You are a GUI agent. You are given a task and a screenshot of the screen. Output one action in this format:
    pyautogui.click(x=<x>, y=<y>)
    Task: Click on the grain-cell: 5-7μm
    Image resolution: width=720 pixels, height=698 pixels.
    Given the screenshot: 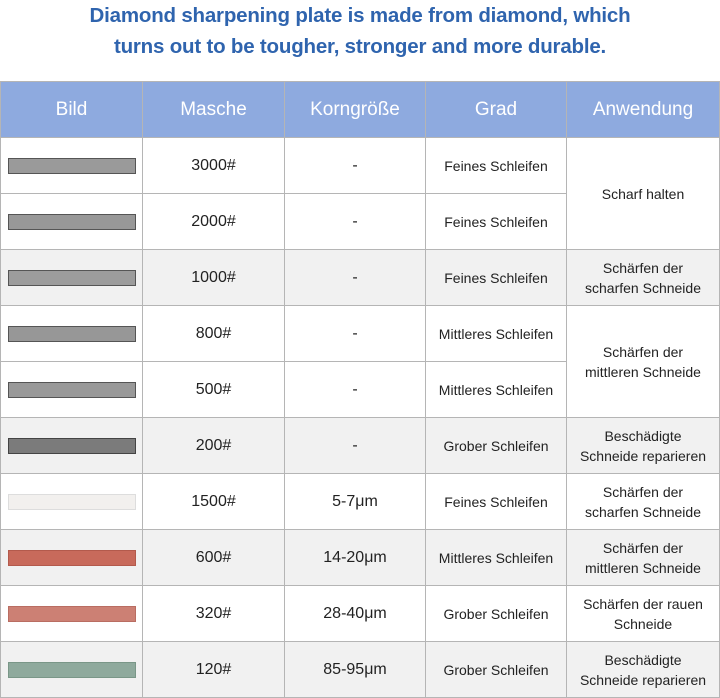 What is the action you would take?
    pyautogui.click(x=355, y=501)
    